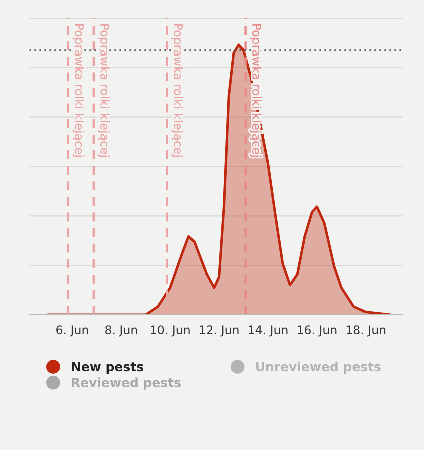 This screenshot has width=424, height=450. Describe the element at coordinates (72, 331) in the screenshot. I see `x-tick-label: 6. Jun` at that location.